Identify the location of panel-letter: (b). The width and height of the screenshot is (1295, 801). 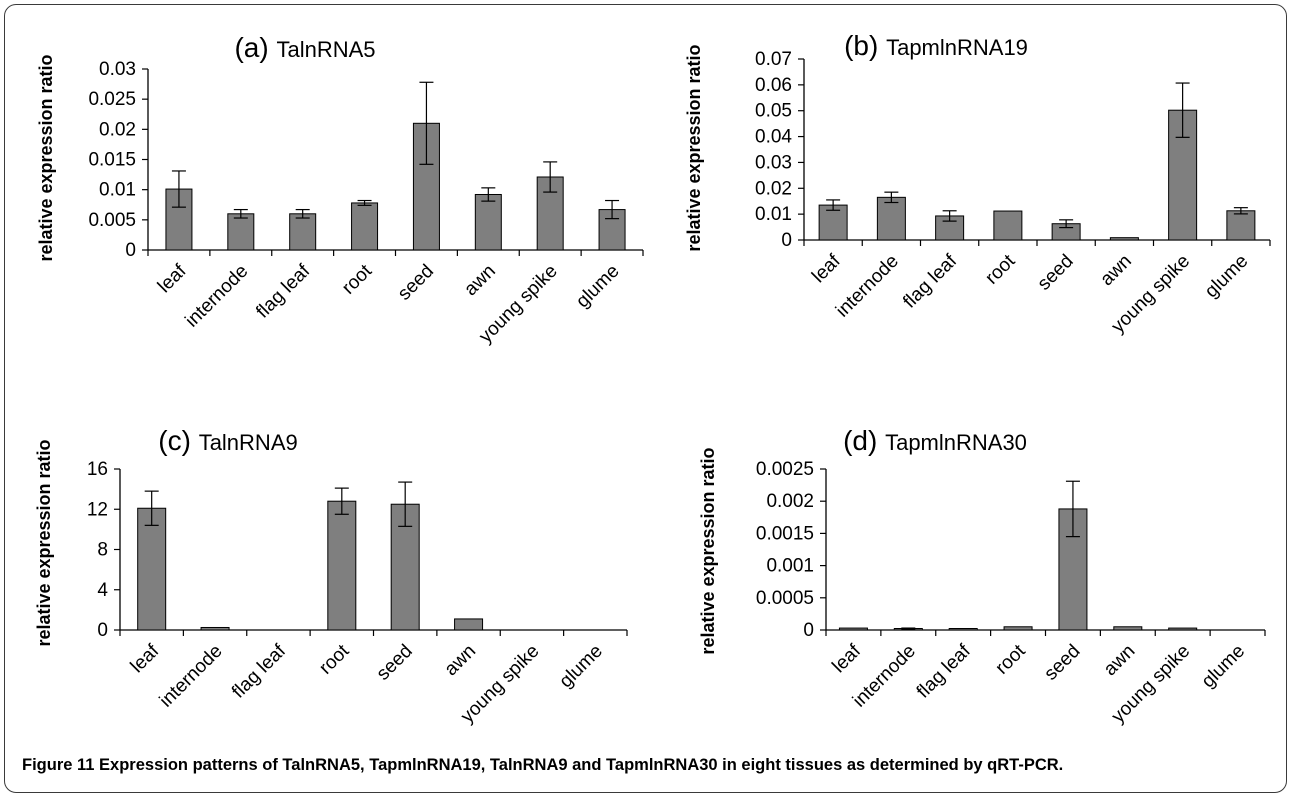
(865, 45).